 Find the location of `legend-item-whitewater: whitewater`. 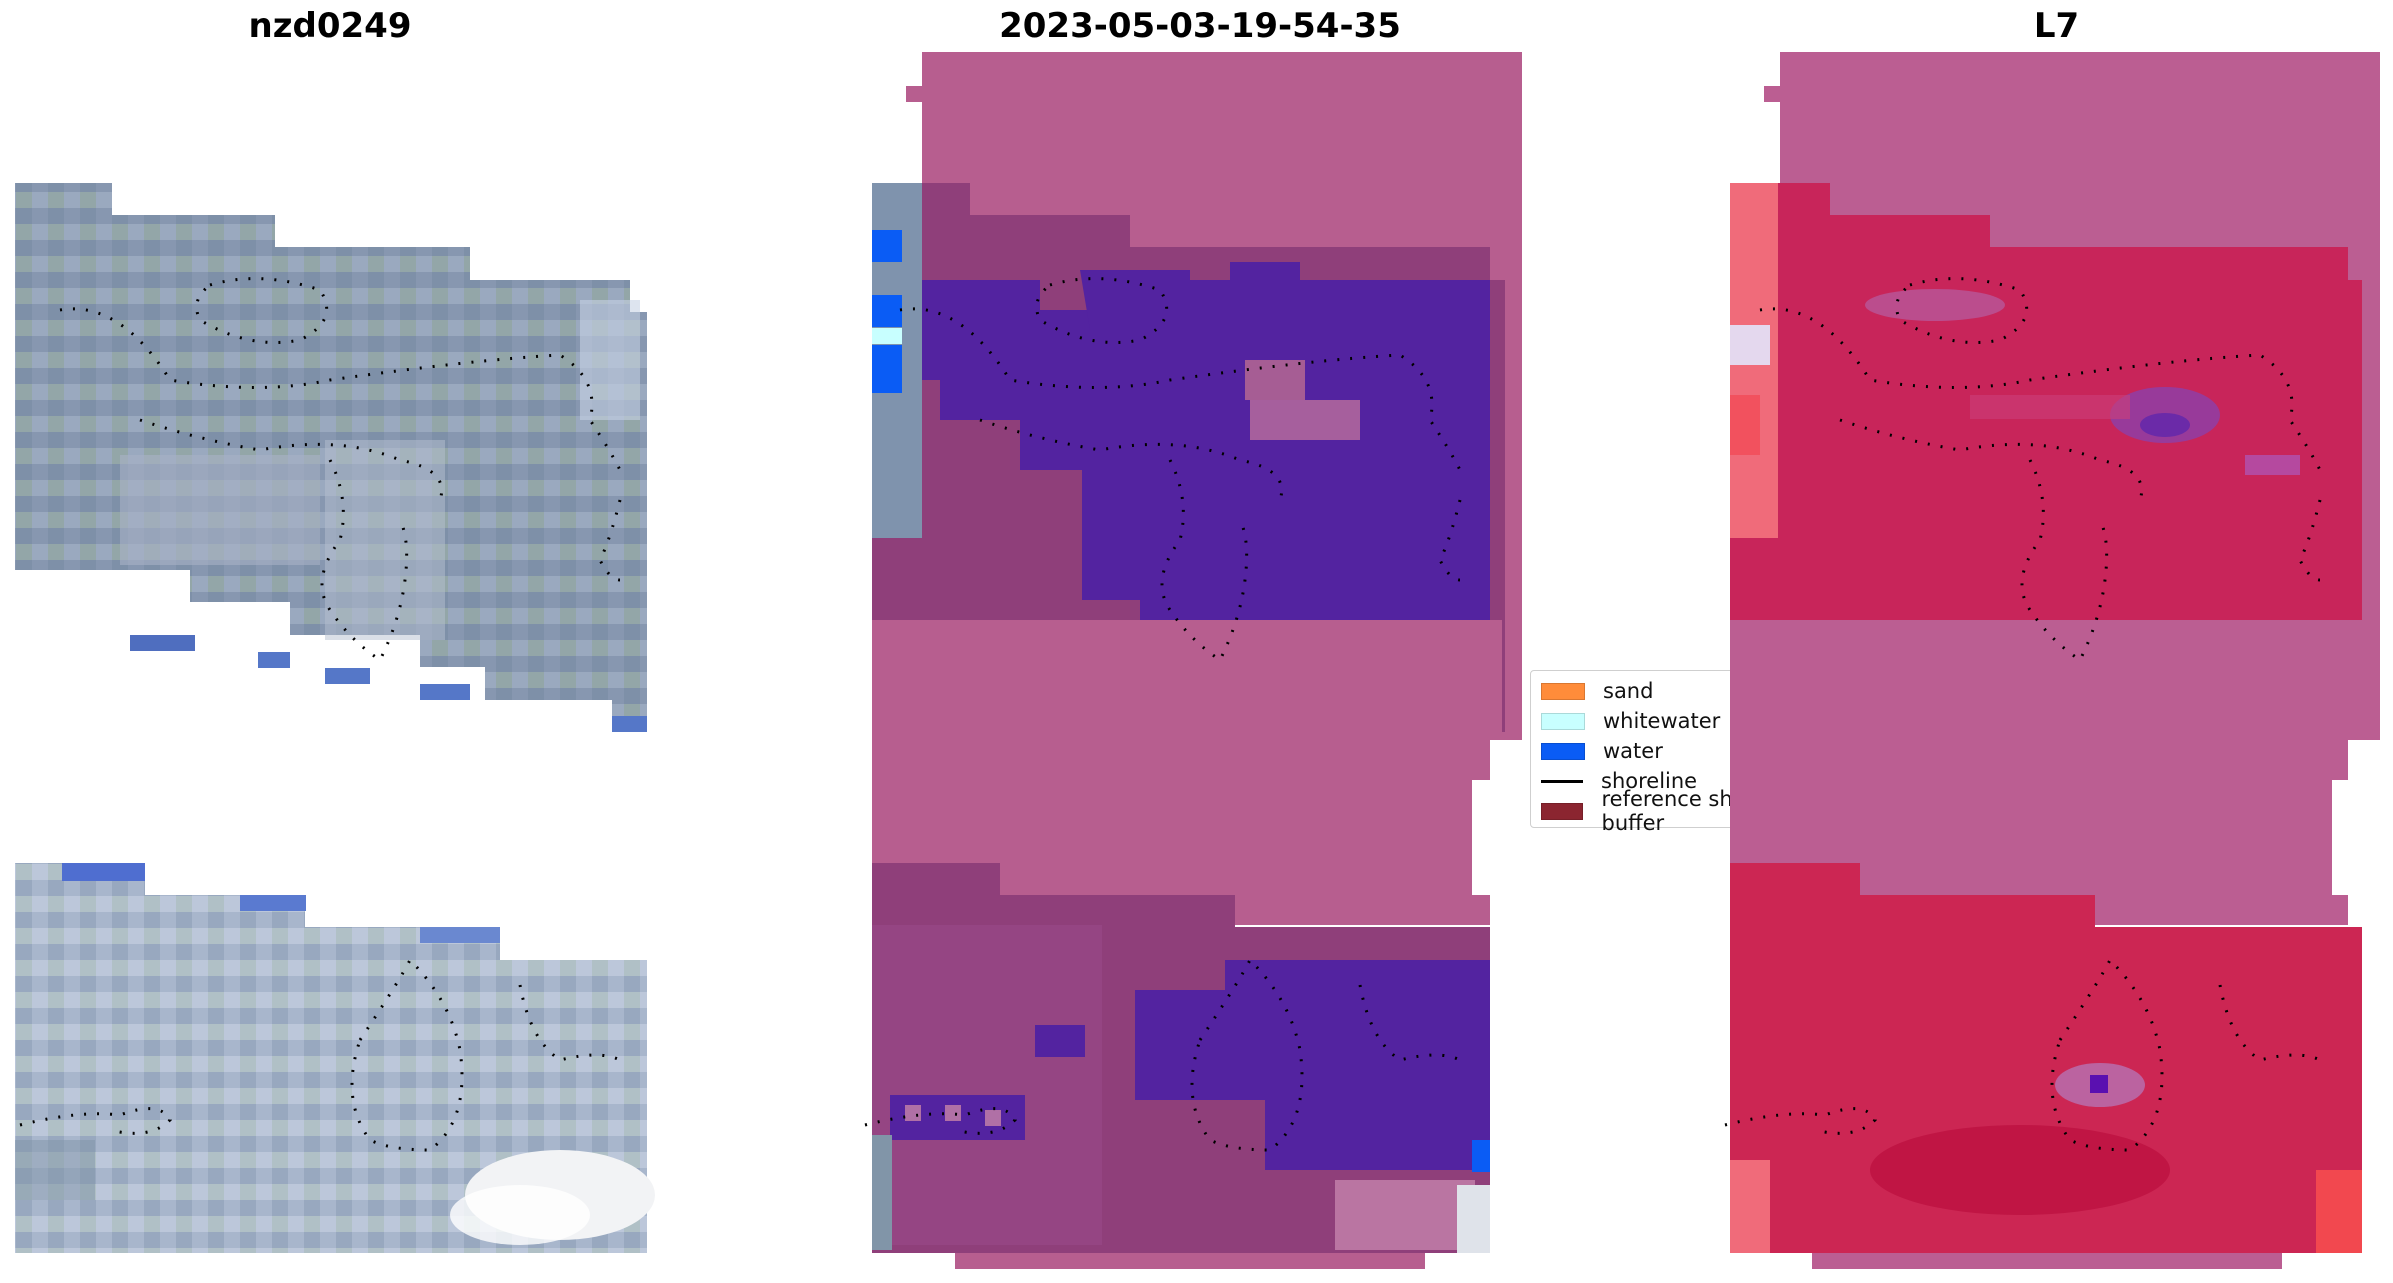

legend-item-whitewater: whitewater is located at coordinates (1702, 721).